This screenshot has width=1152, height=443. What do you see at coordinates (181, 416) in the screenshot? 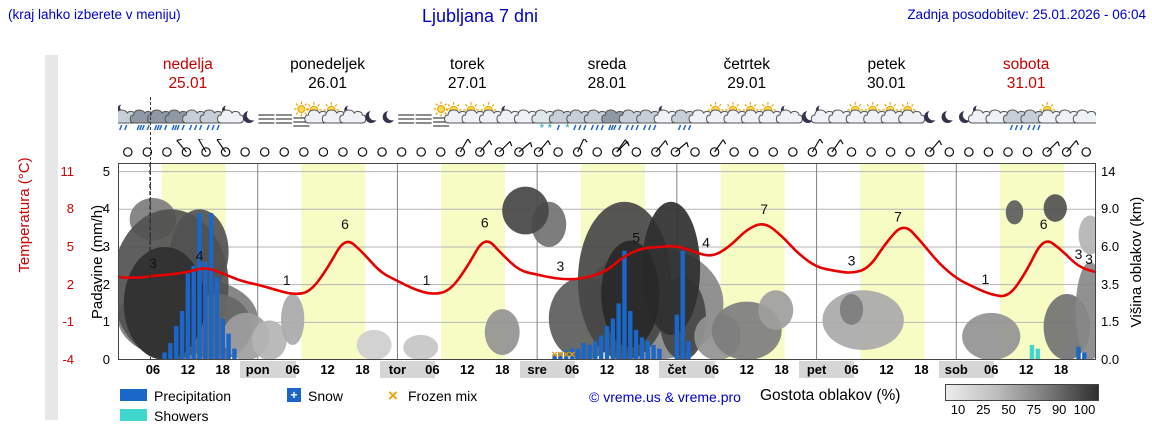
I see `showers-legend-label: Showers` at bounding box center [181, 416].